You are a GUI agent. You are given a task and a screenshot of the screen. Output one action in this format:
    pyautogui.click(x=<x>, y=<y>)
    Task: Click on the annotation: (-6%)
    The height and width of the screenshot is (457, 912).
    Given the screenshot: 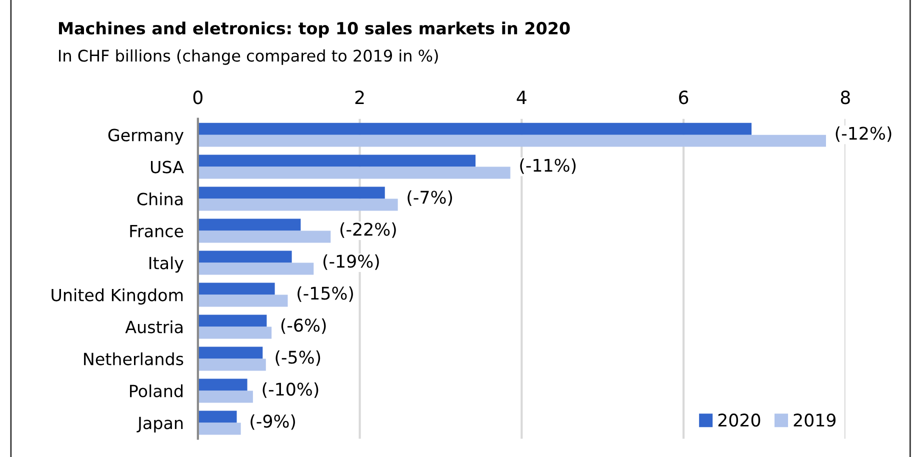 What is the action you would take?
    pyautogui.click(x=303, y=326)
    